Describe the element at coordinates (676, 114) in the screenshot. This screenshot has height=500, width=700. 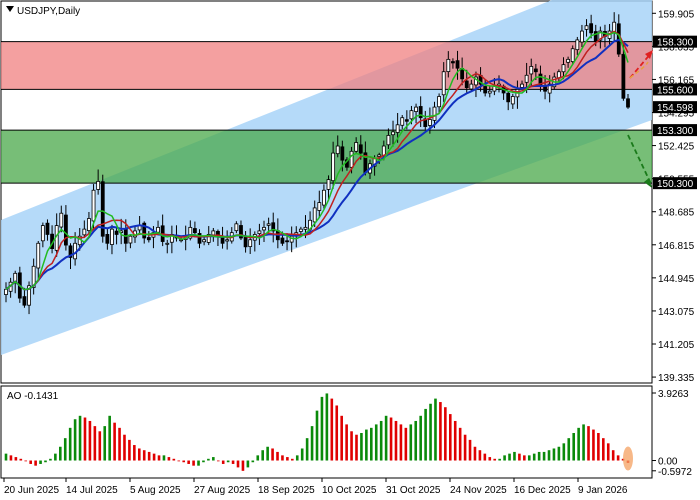
I see `y-tick-label: 154.295` at that location.